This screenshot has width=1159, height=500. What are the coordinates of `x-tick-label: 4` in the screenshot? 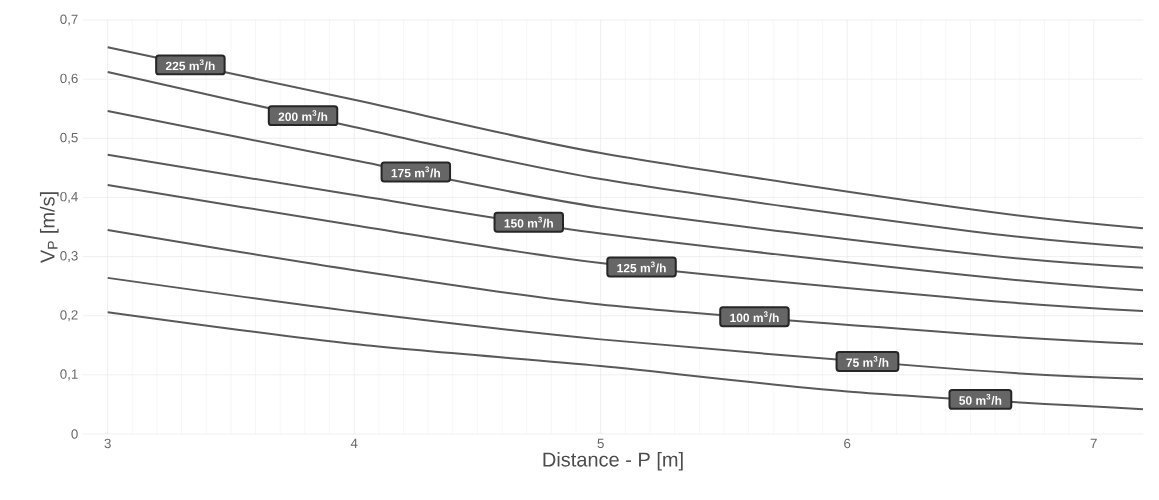 It's located at (354, 443).